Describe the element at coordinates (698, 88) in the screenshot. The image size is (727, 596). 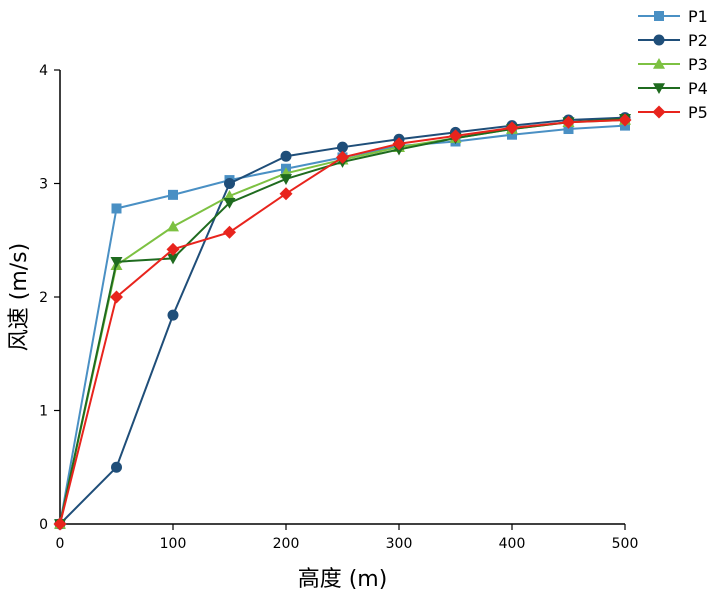
I see `legend-label: P4` at that location.